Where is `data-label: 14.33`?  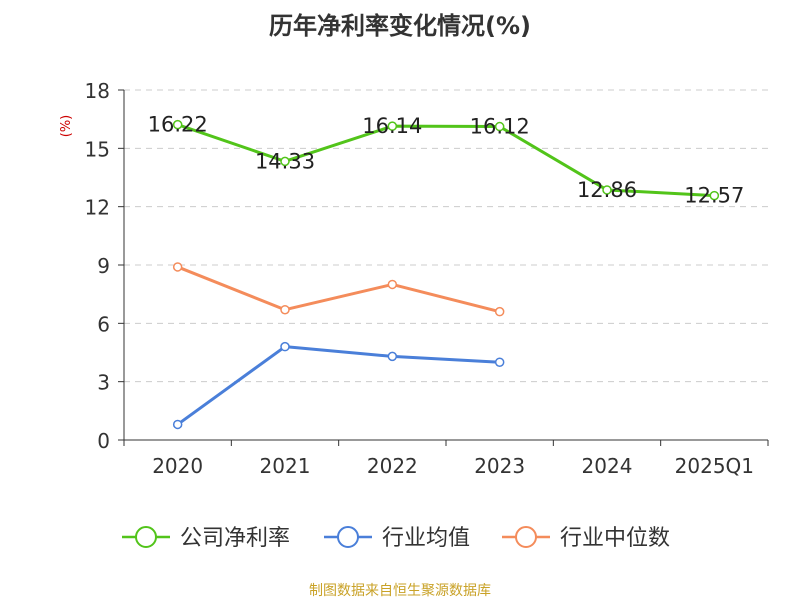 data-label: 14.33 is located at coordinates (285, 161).